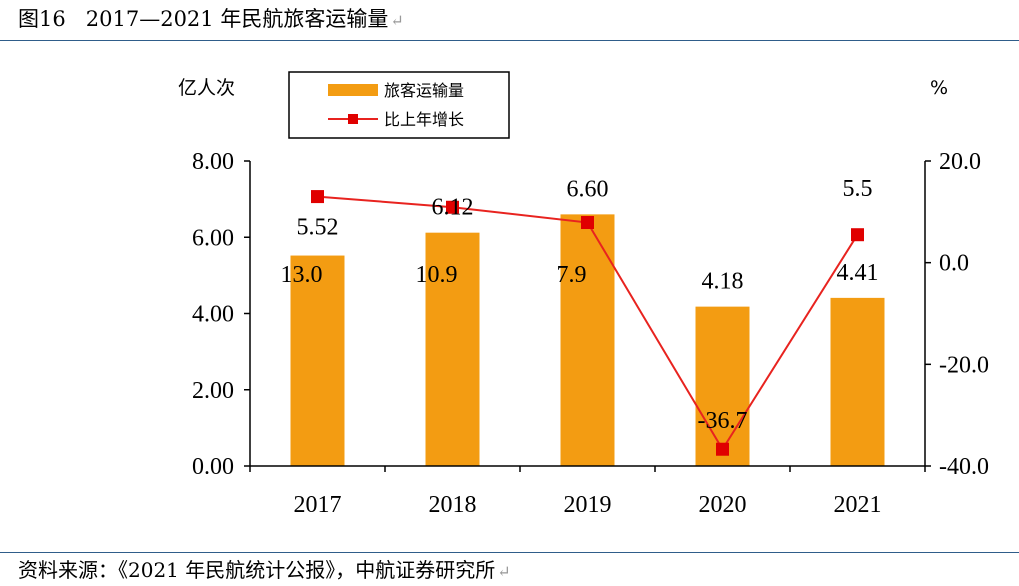  Describe the element at coordinates (452, 349) in the screenshot. I see `bar-2018` at that location.